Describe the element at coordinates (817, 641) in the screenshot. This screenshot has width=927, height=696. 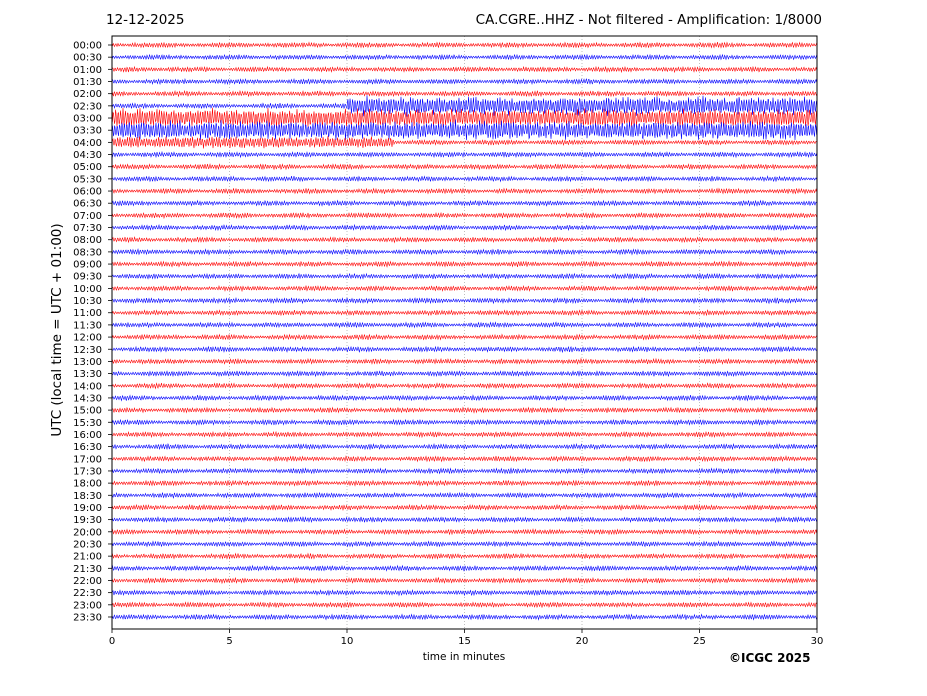
I see `x-tick-label: 30` at that location.